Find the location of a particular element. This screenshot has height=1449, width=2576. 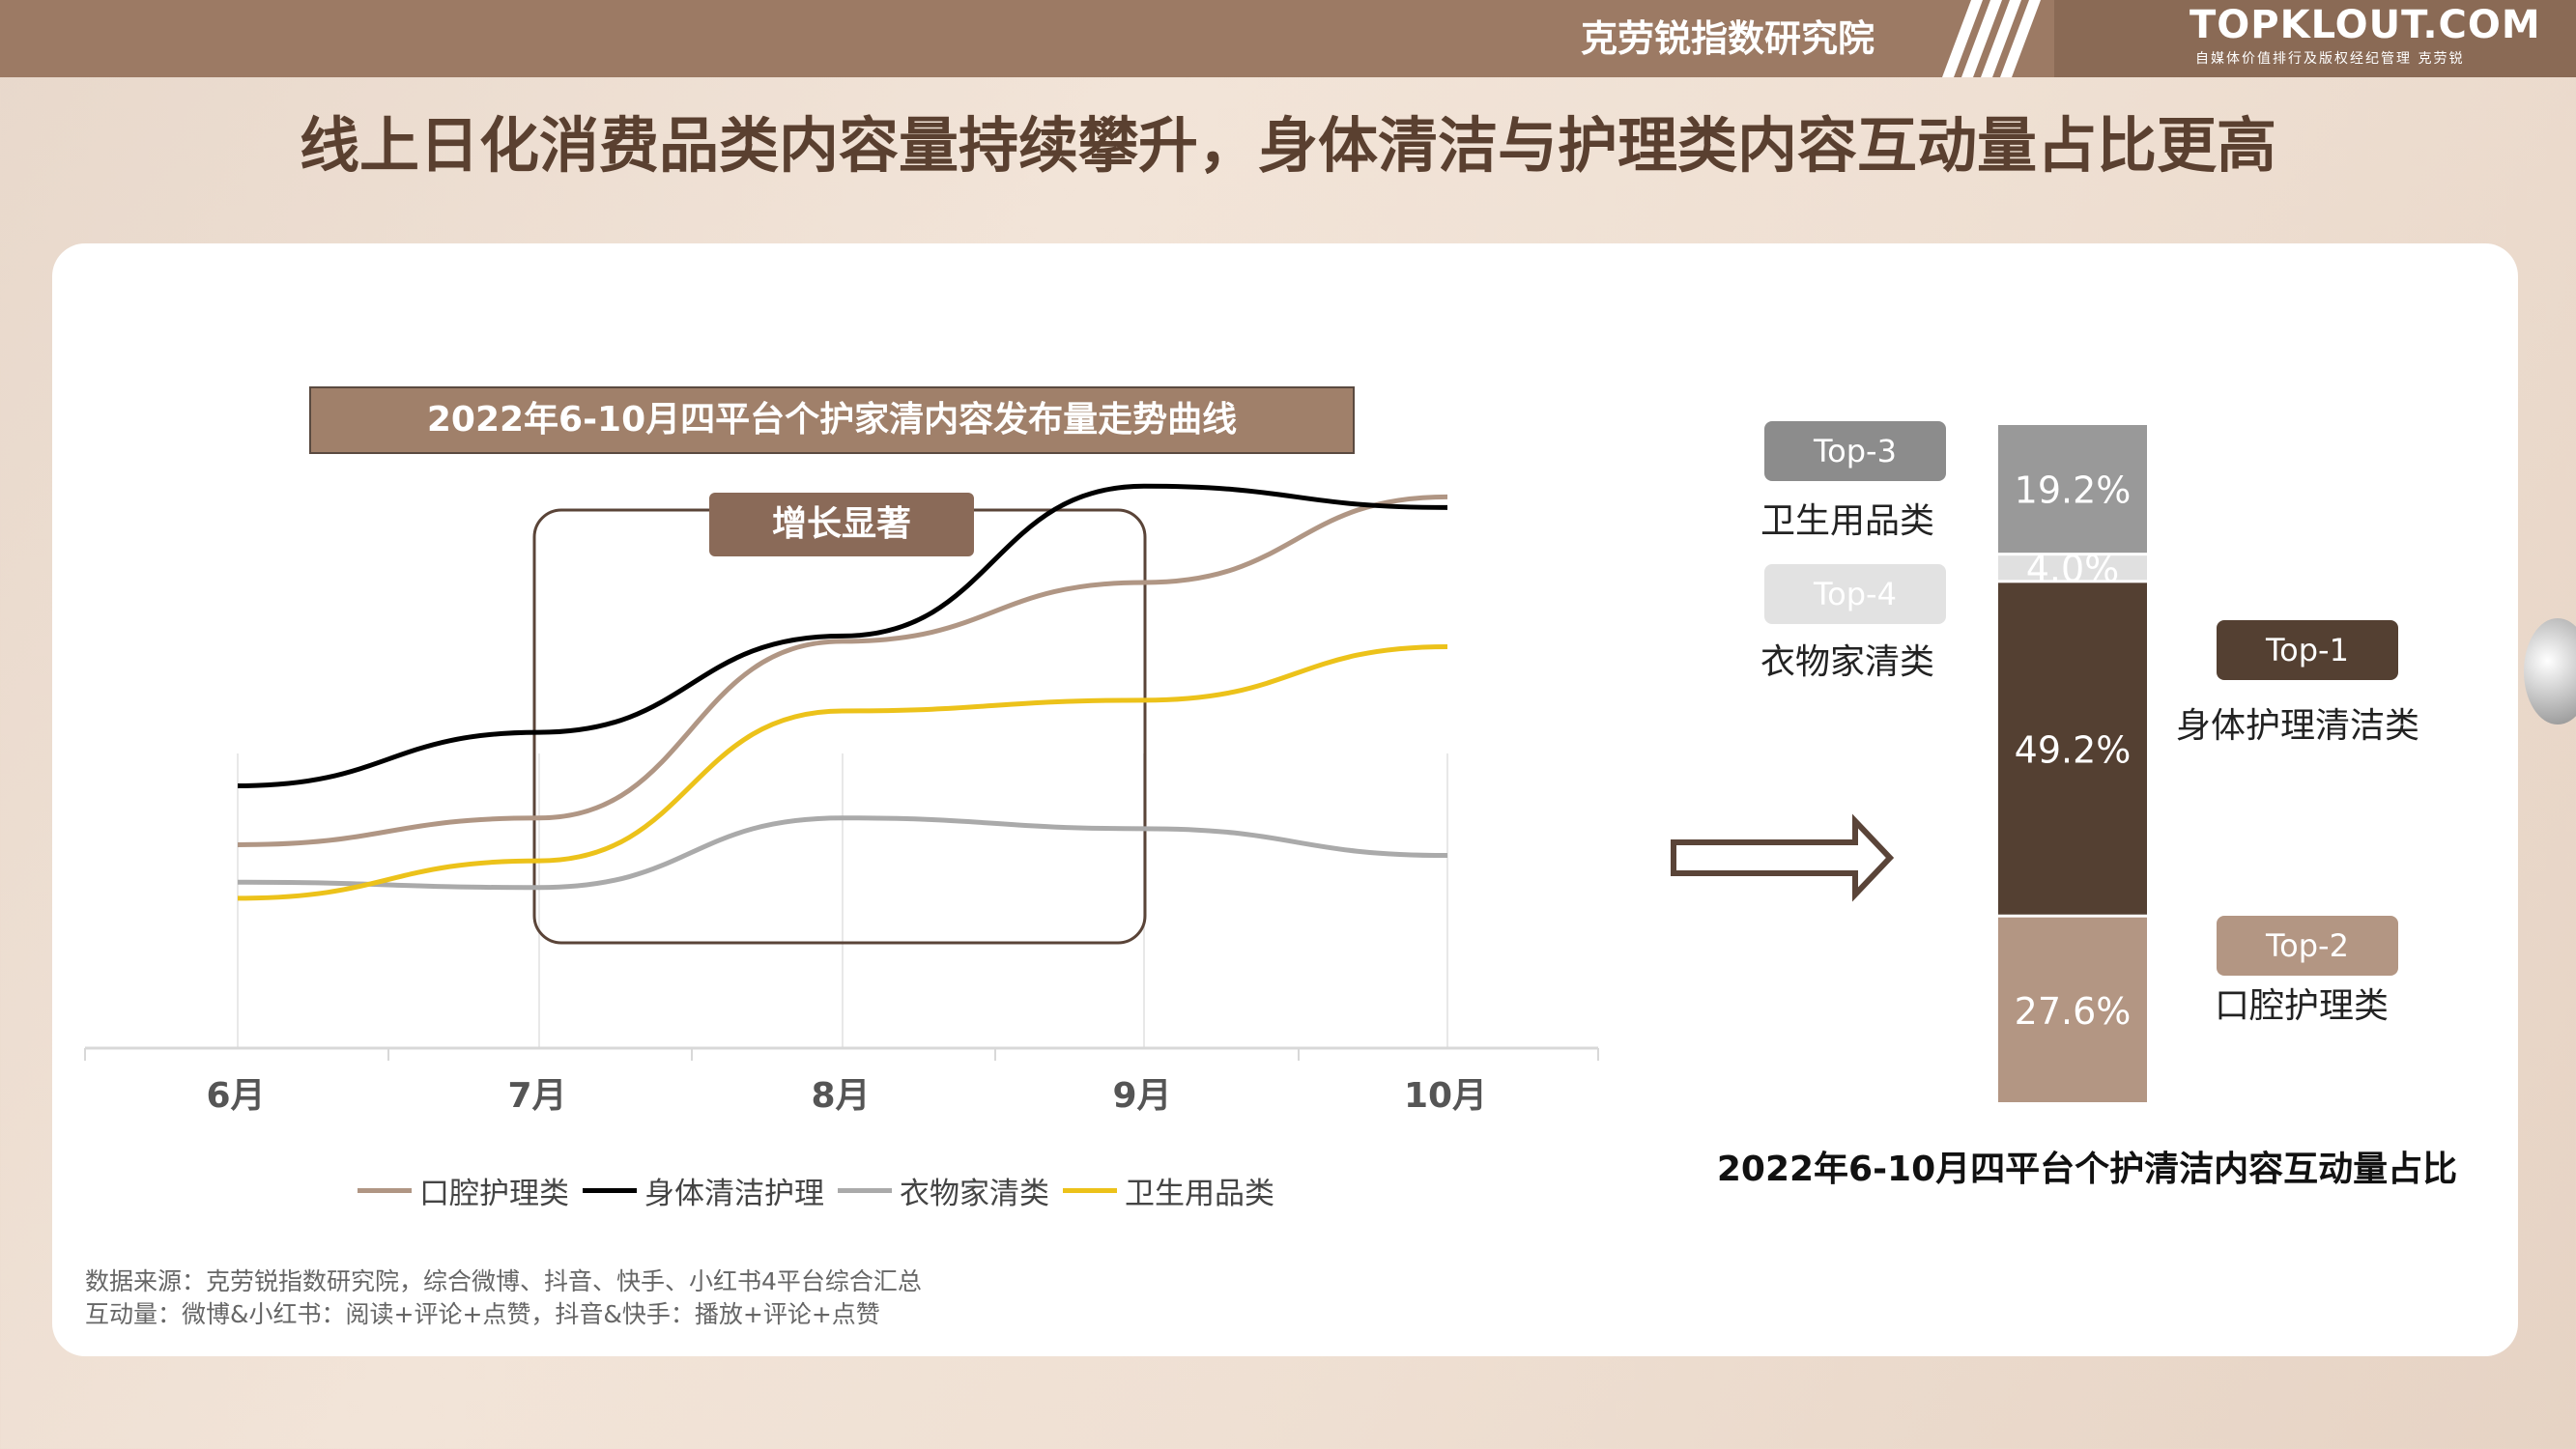

legend-swatch-body is located at coordinates (610, 1190).